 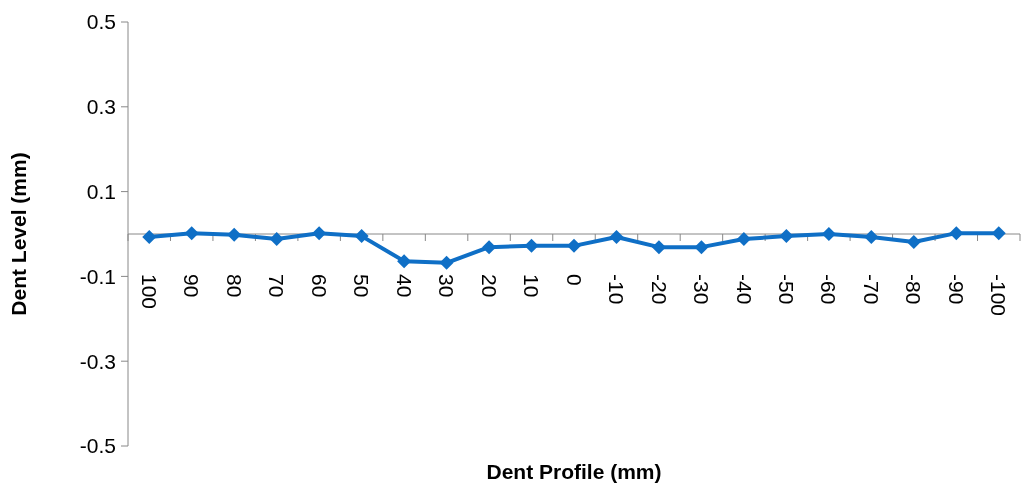 What do you see at coordinates (744, 289) in the screenshot?
I see `x-tick-label: -40` at bounding box center [744, 289].